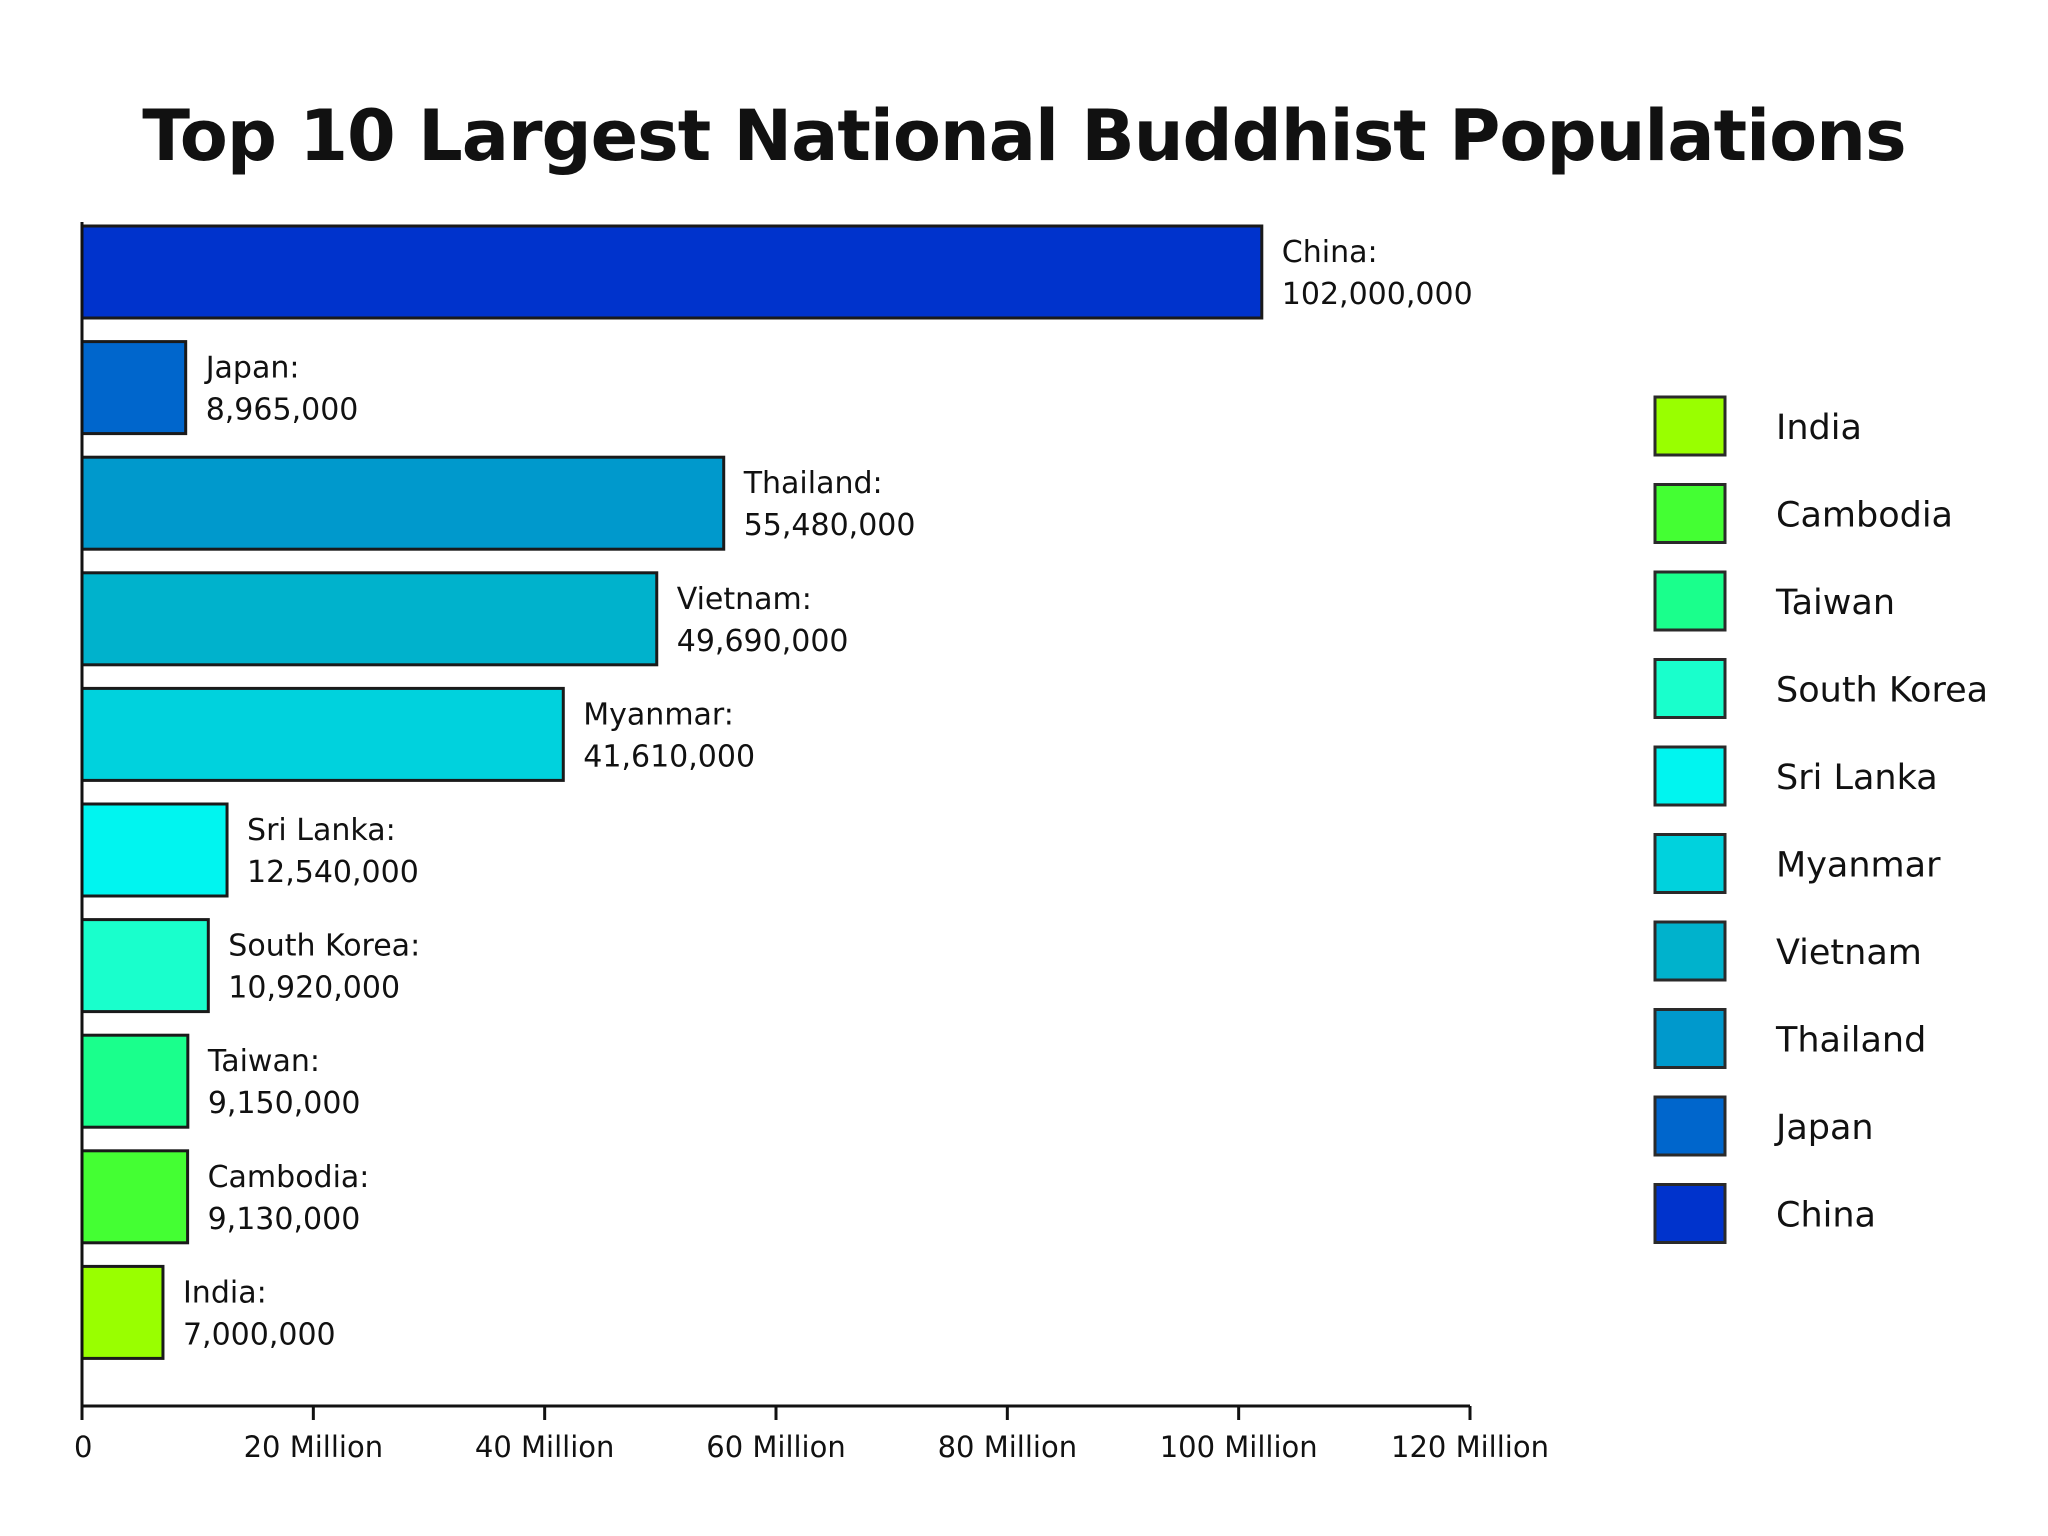 The image size is (2048, 1536). I want to click on bar-thailand, so click(403, 503).